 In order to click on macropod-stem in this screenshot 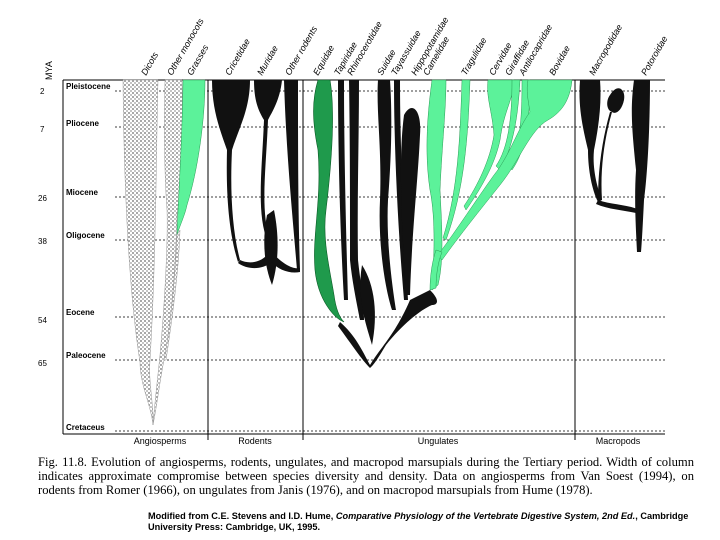, I will do `click(605, 156)`.